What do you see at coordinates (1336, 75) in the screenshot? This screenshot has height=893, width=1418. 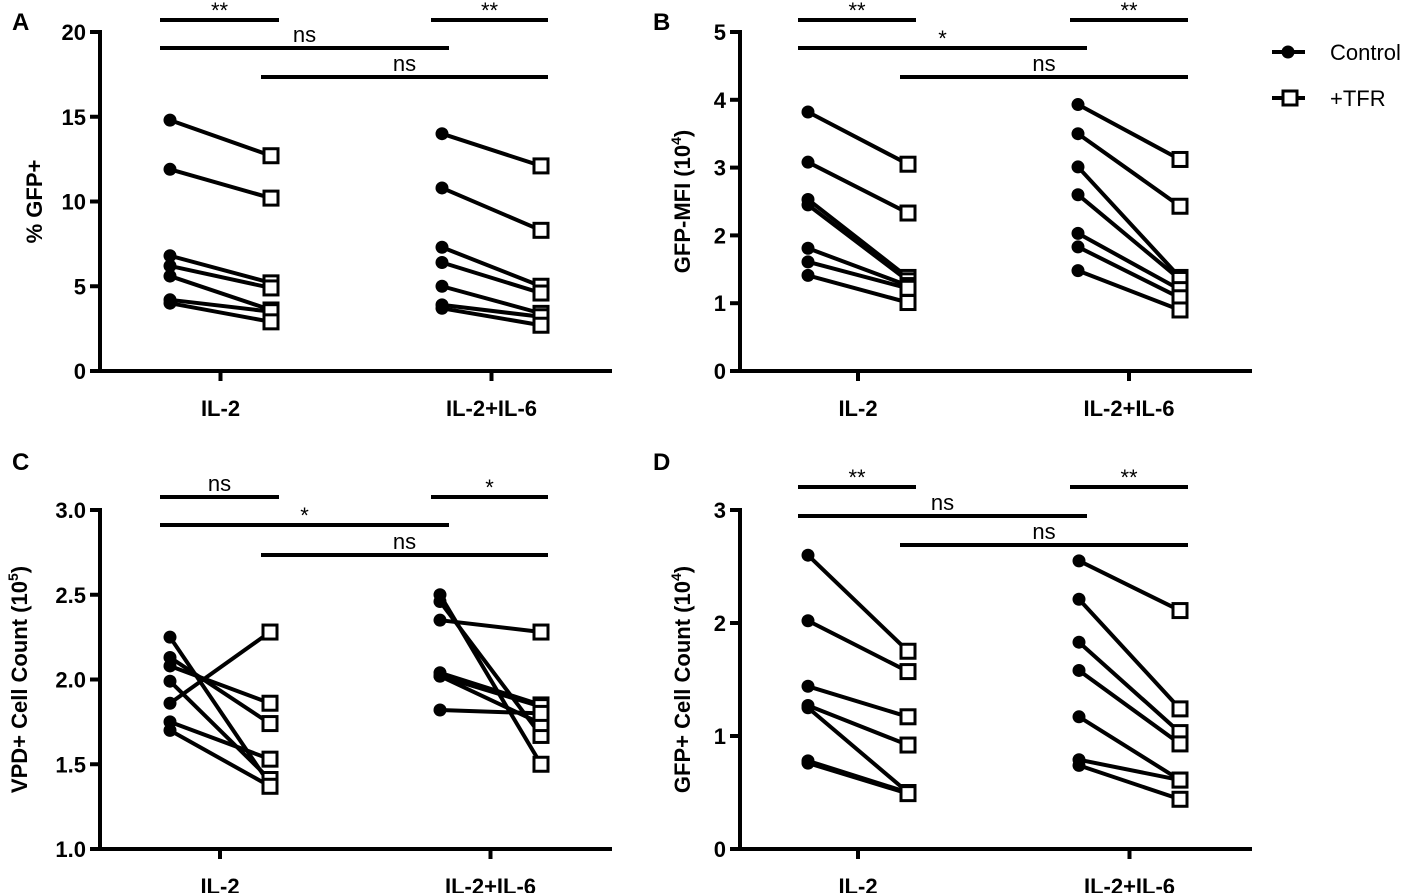 I see `legend: Control +TFR` at bounding box center [1336, 75].